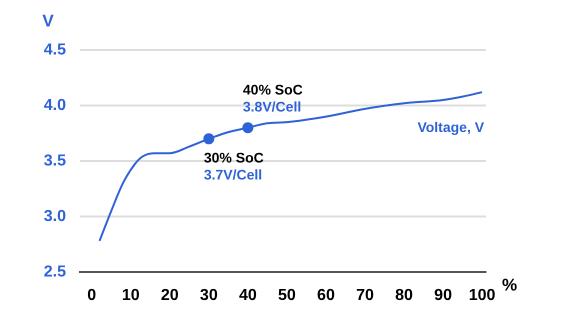 This screenshot has height=324, width=570. What do you see at coordinates (48, 21) in the screenshot?
I see `y-axis-title: V` at bounding box center [48, 21].